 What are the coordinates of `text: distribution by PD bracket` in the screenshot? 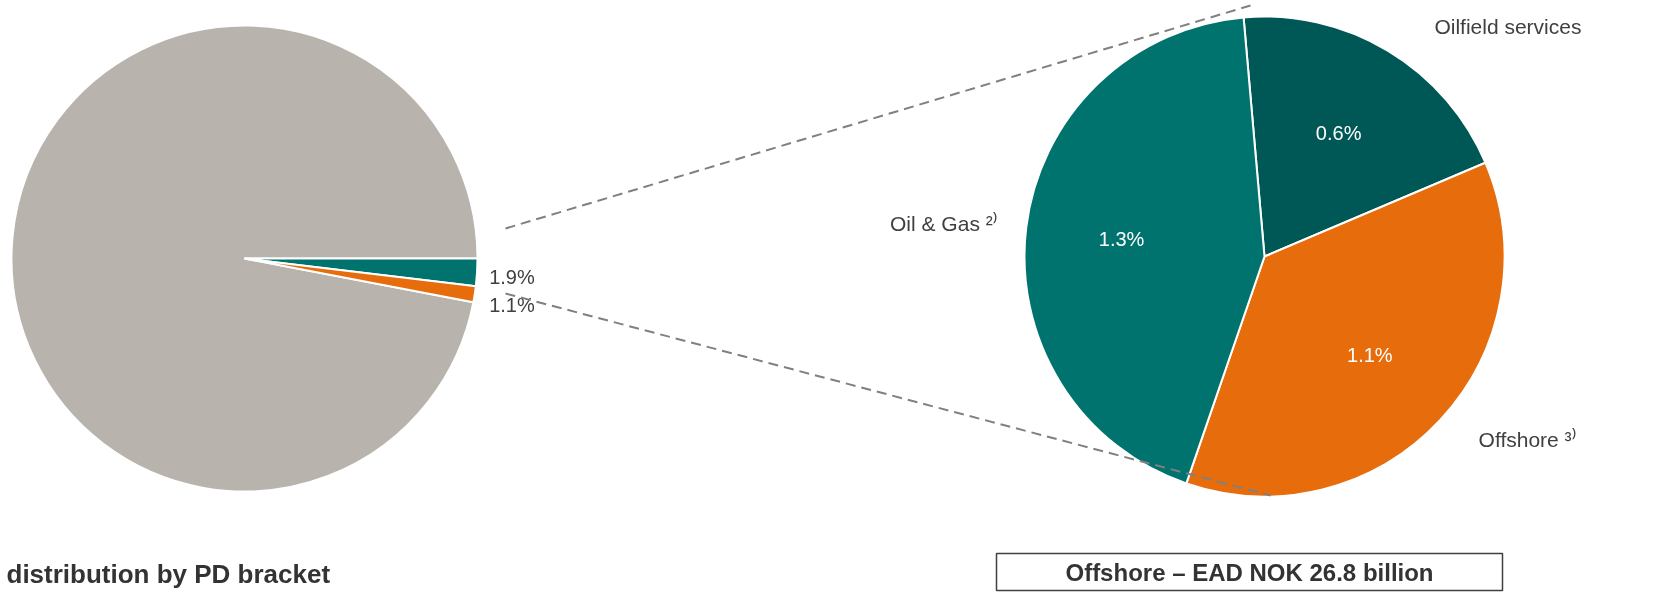 It's located at (168, 573).